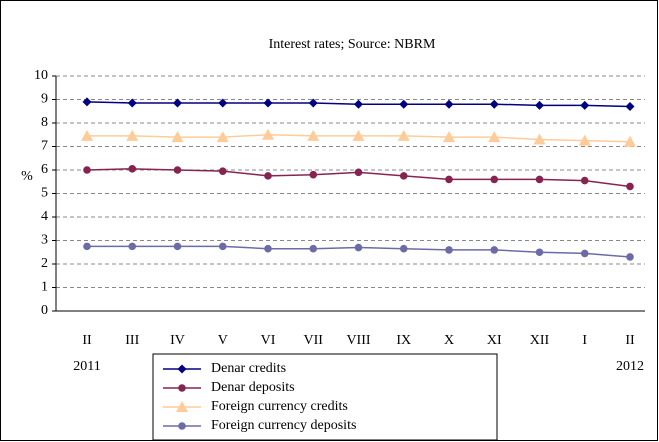 The height and width of the screenshot is (442, 659). Describe the element at coordinates (44, 122) in the screenshot. I see `y-tick-label: 8` at that location.